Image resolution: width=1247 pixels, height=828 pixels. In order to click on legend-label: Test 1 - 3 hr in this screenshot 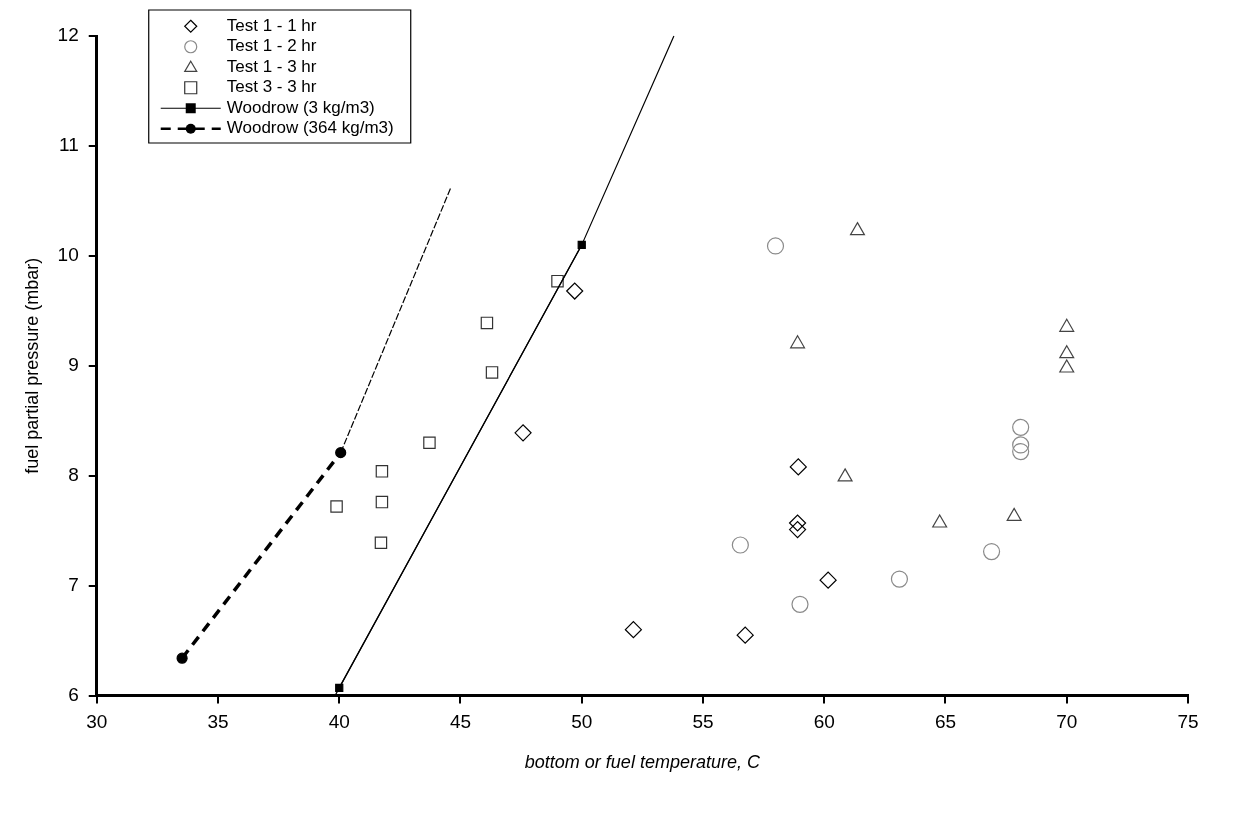, I will do `click(271, 66)`.